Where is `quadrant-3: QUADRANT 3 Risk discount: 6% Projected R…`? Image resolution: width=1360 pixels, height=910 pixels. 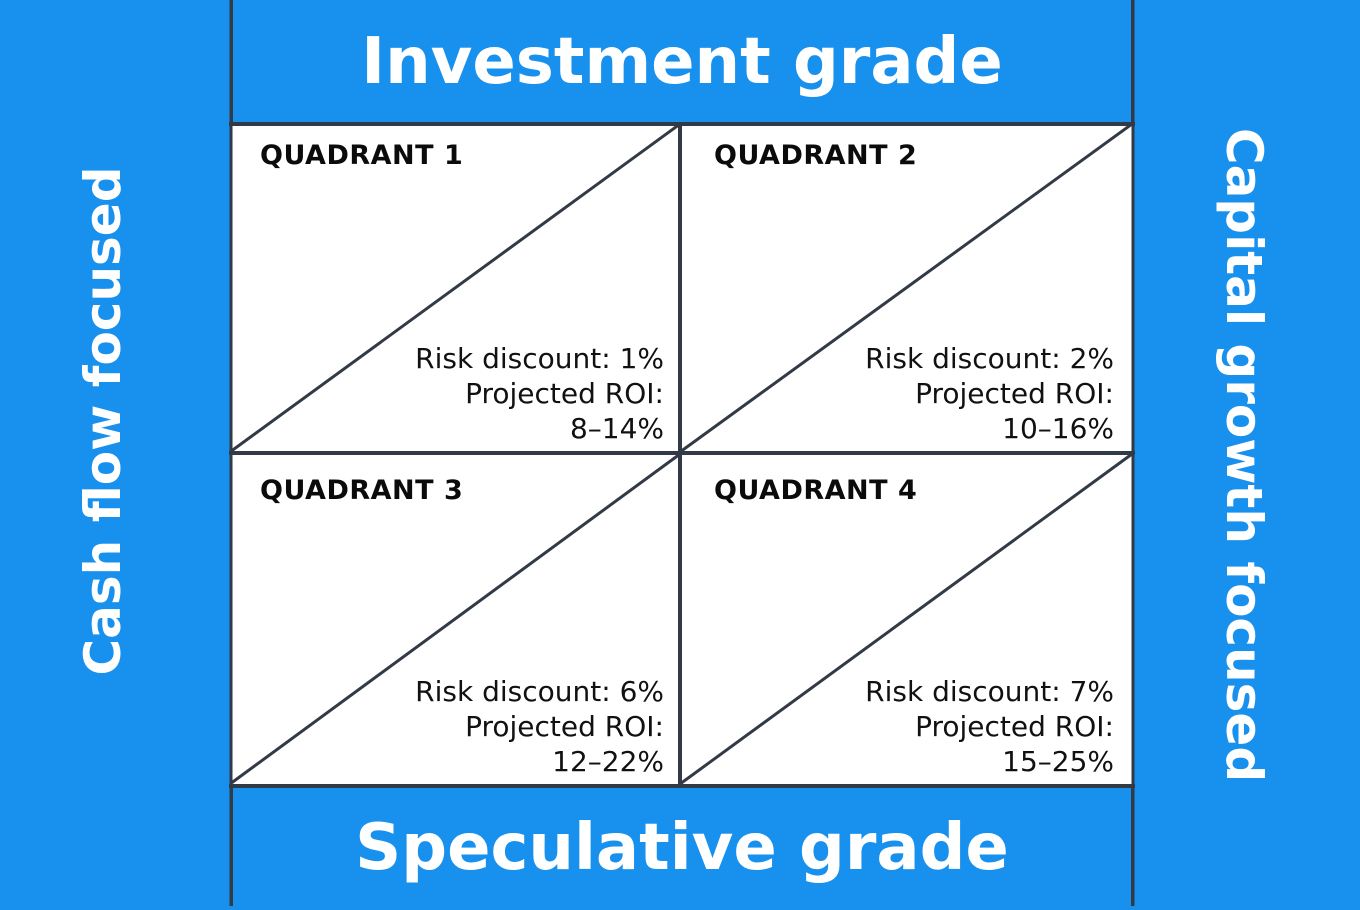
quadrant-3: QUADRANT 3 Risk discount: 6% Projected R… is located at coordinates (456, 620).